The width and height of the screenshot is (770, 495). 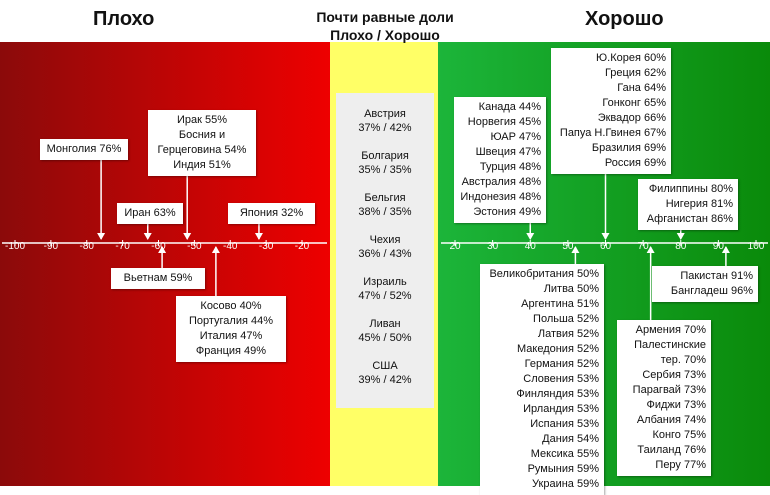 What do you see at coordinates (385, 156) in the screenshot?
I see `middle-item-name: Болгария` at bounding box center [385, 156].